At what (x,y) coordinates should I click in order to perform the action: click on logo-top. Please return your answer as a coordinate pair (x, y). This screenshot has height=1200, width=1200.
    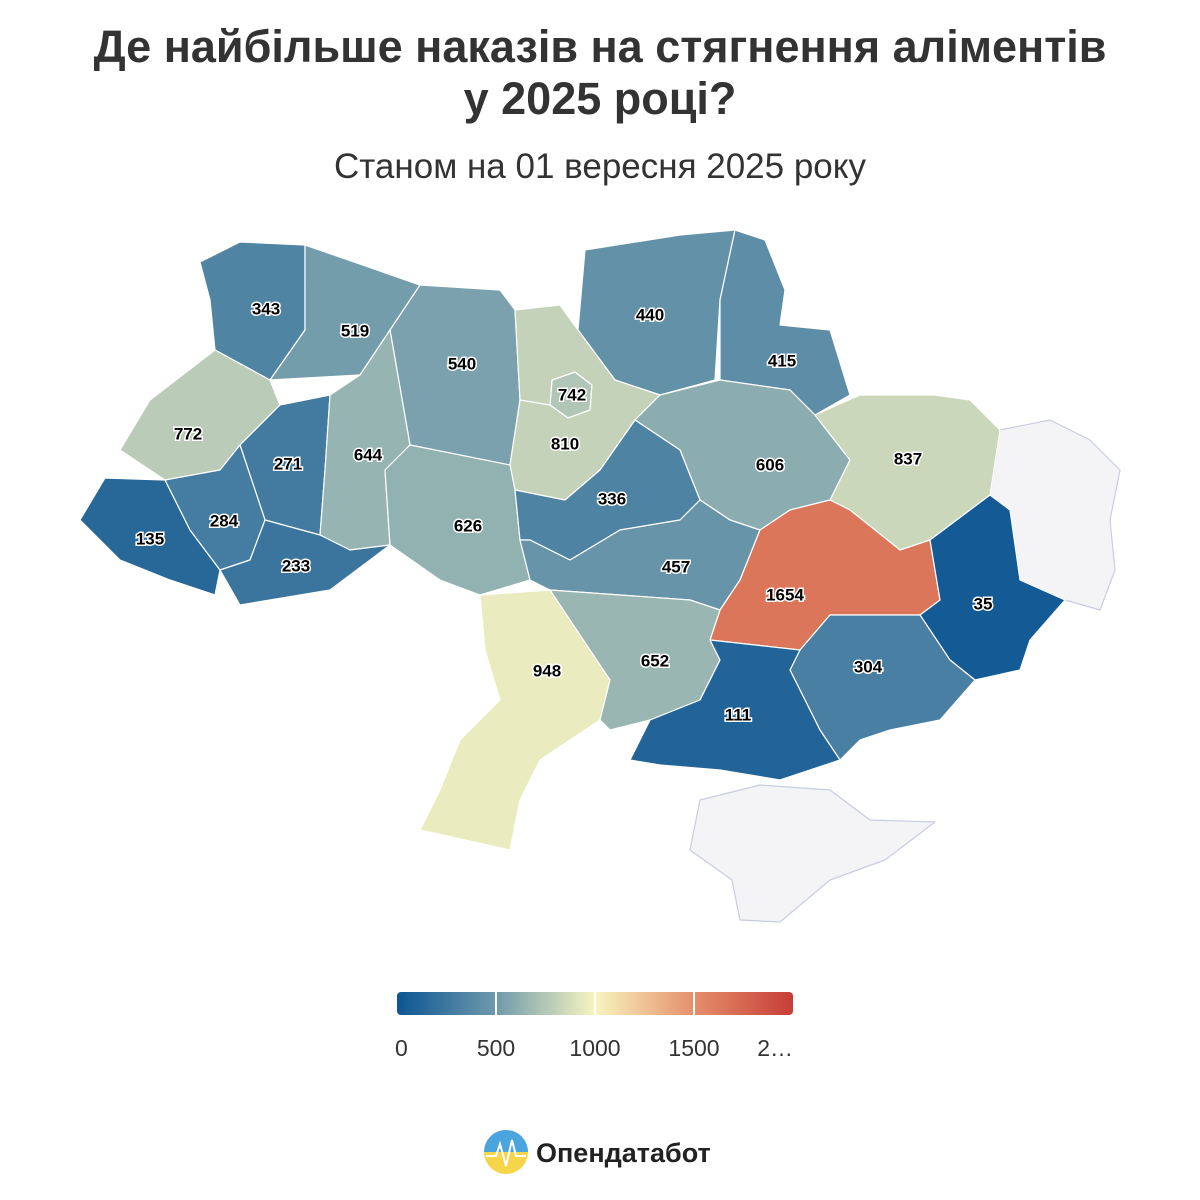
    Looking at the image, I should click on (506, 1141).